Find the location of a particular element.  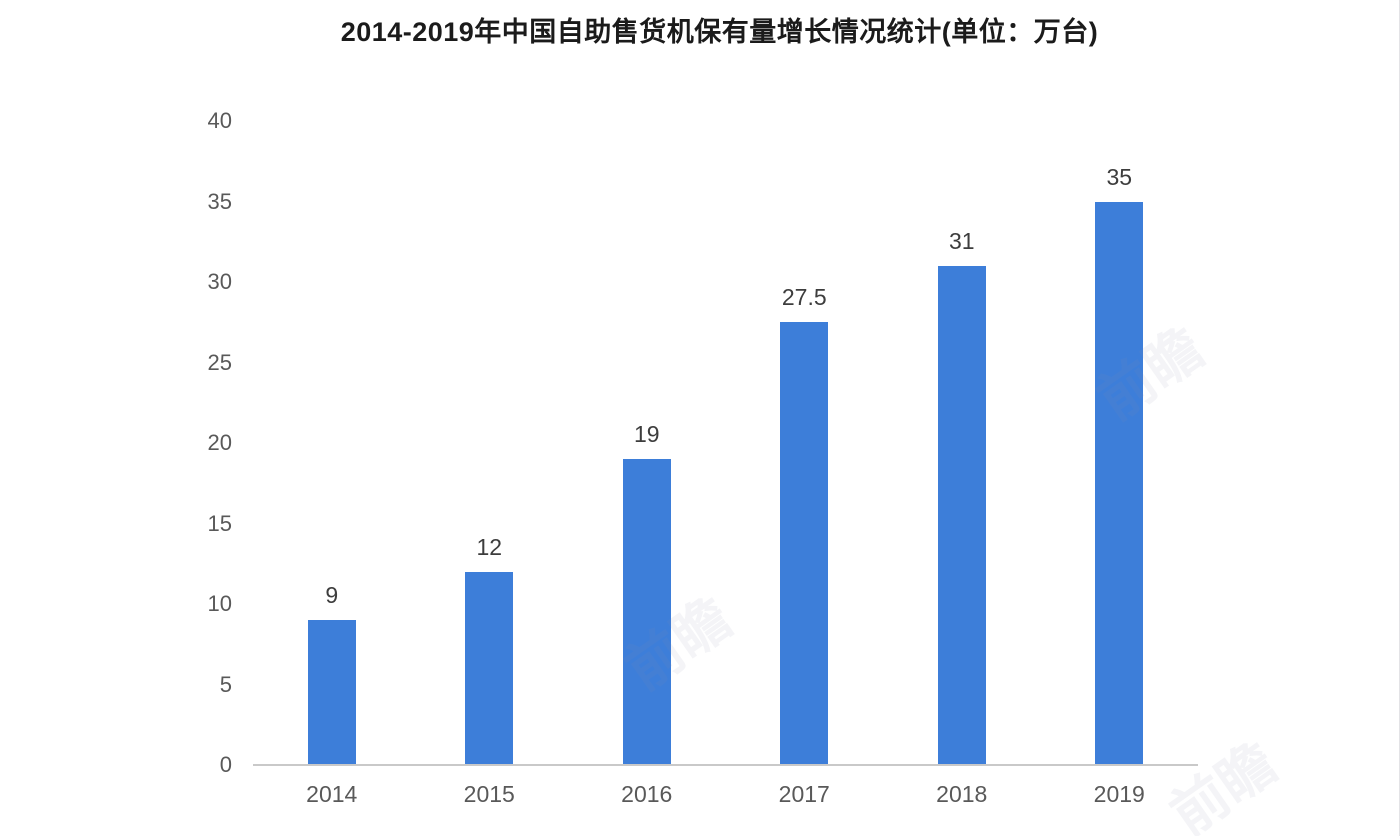

x-tick-label: 2019 is located at coordinates (1119, 794).